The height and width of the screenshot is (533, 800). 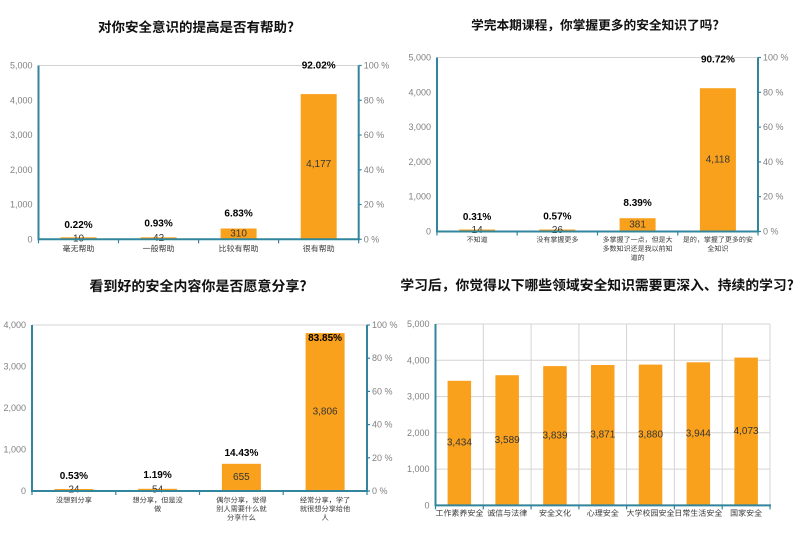 I want to click on svg-text: 0.31%, so click(x=477, y=217).